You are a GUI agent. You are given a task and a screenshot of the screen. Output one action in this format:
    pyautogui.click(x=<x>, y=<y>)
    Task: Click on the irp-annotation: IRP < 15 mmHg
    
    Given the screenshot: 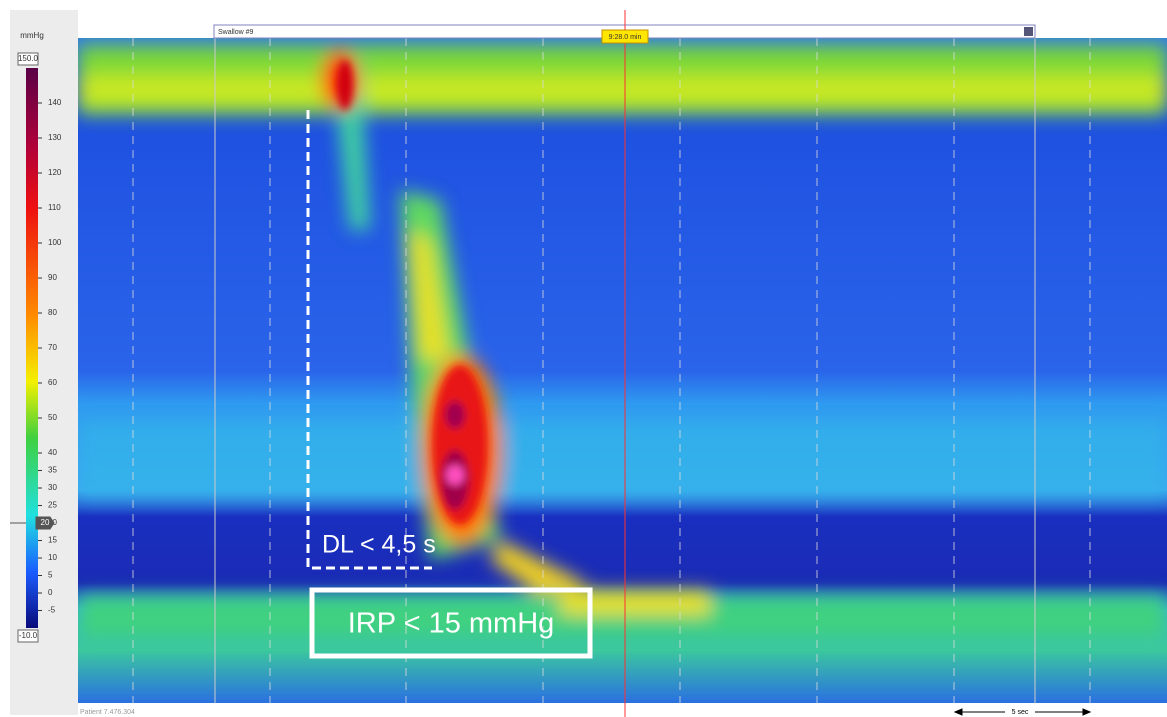 What is the action you would take?
    pyautogui.click(x=451, y=624)
    